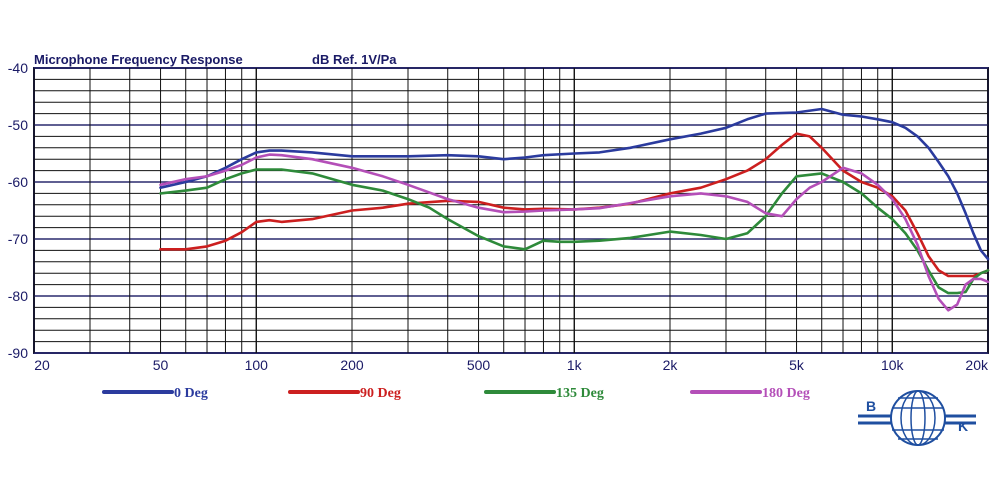 The width and height of the screenshot is (994, 500). Describe the element at coordinates (161, 365) in the screenshot. I see `x-tick-label: 50` at that location.